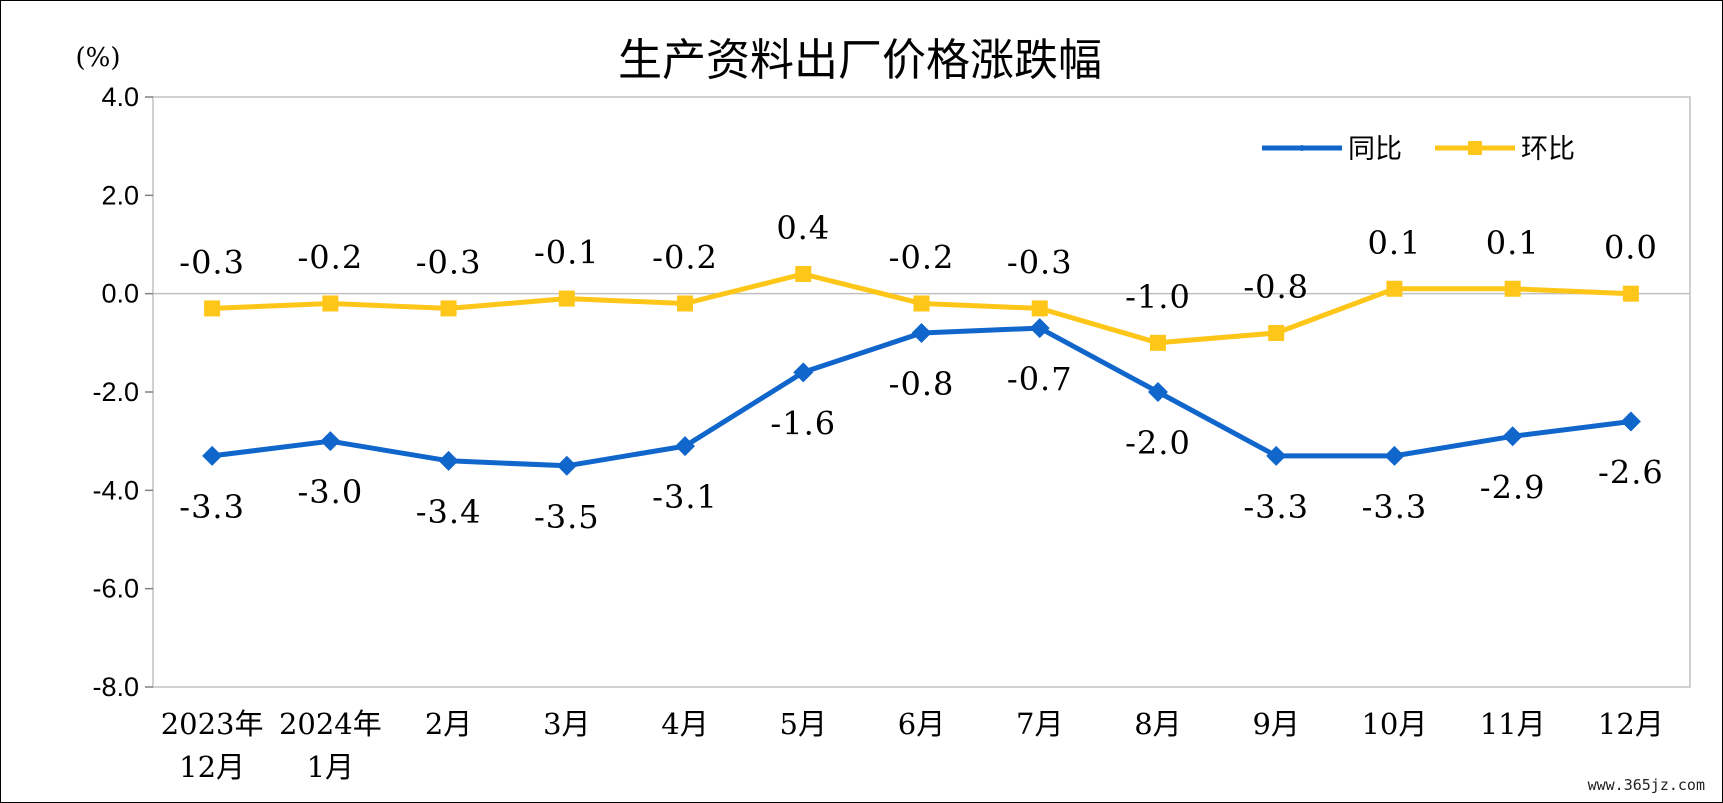 This screenshot has width=1723, height=803. What do you see at coordinates (330, 724) in the screenshot?
I see `x-tick-label: 2024年` at bounding box center [330, 724].